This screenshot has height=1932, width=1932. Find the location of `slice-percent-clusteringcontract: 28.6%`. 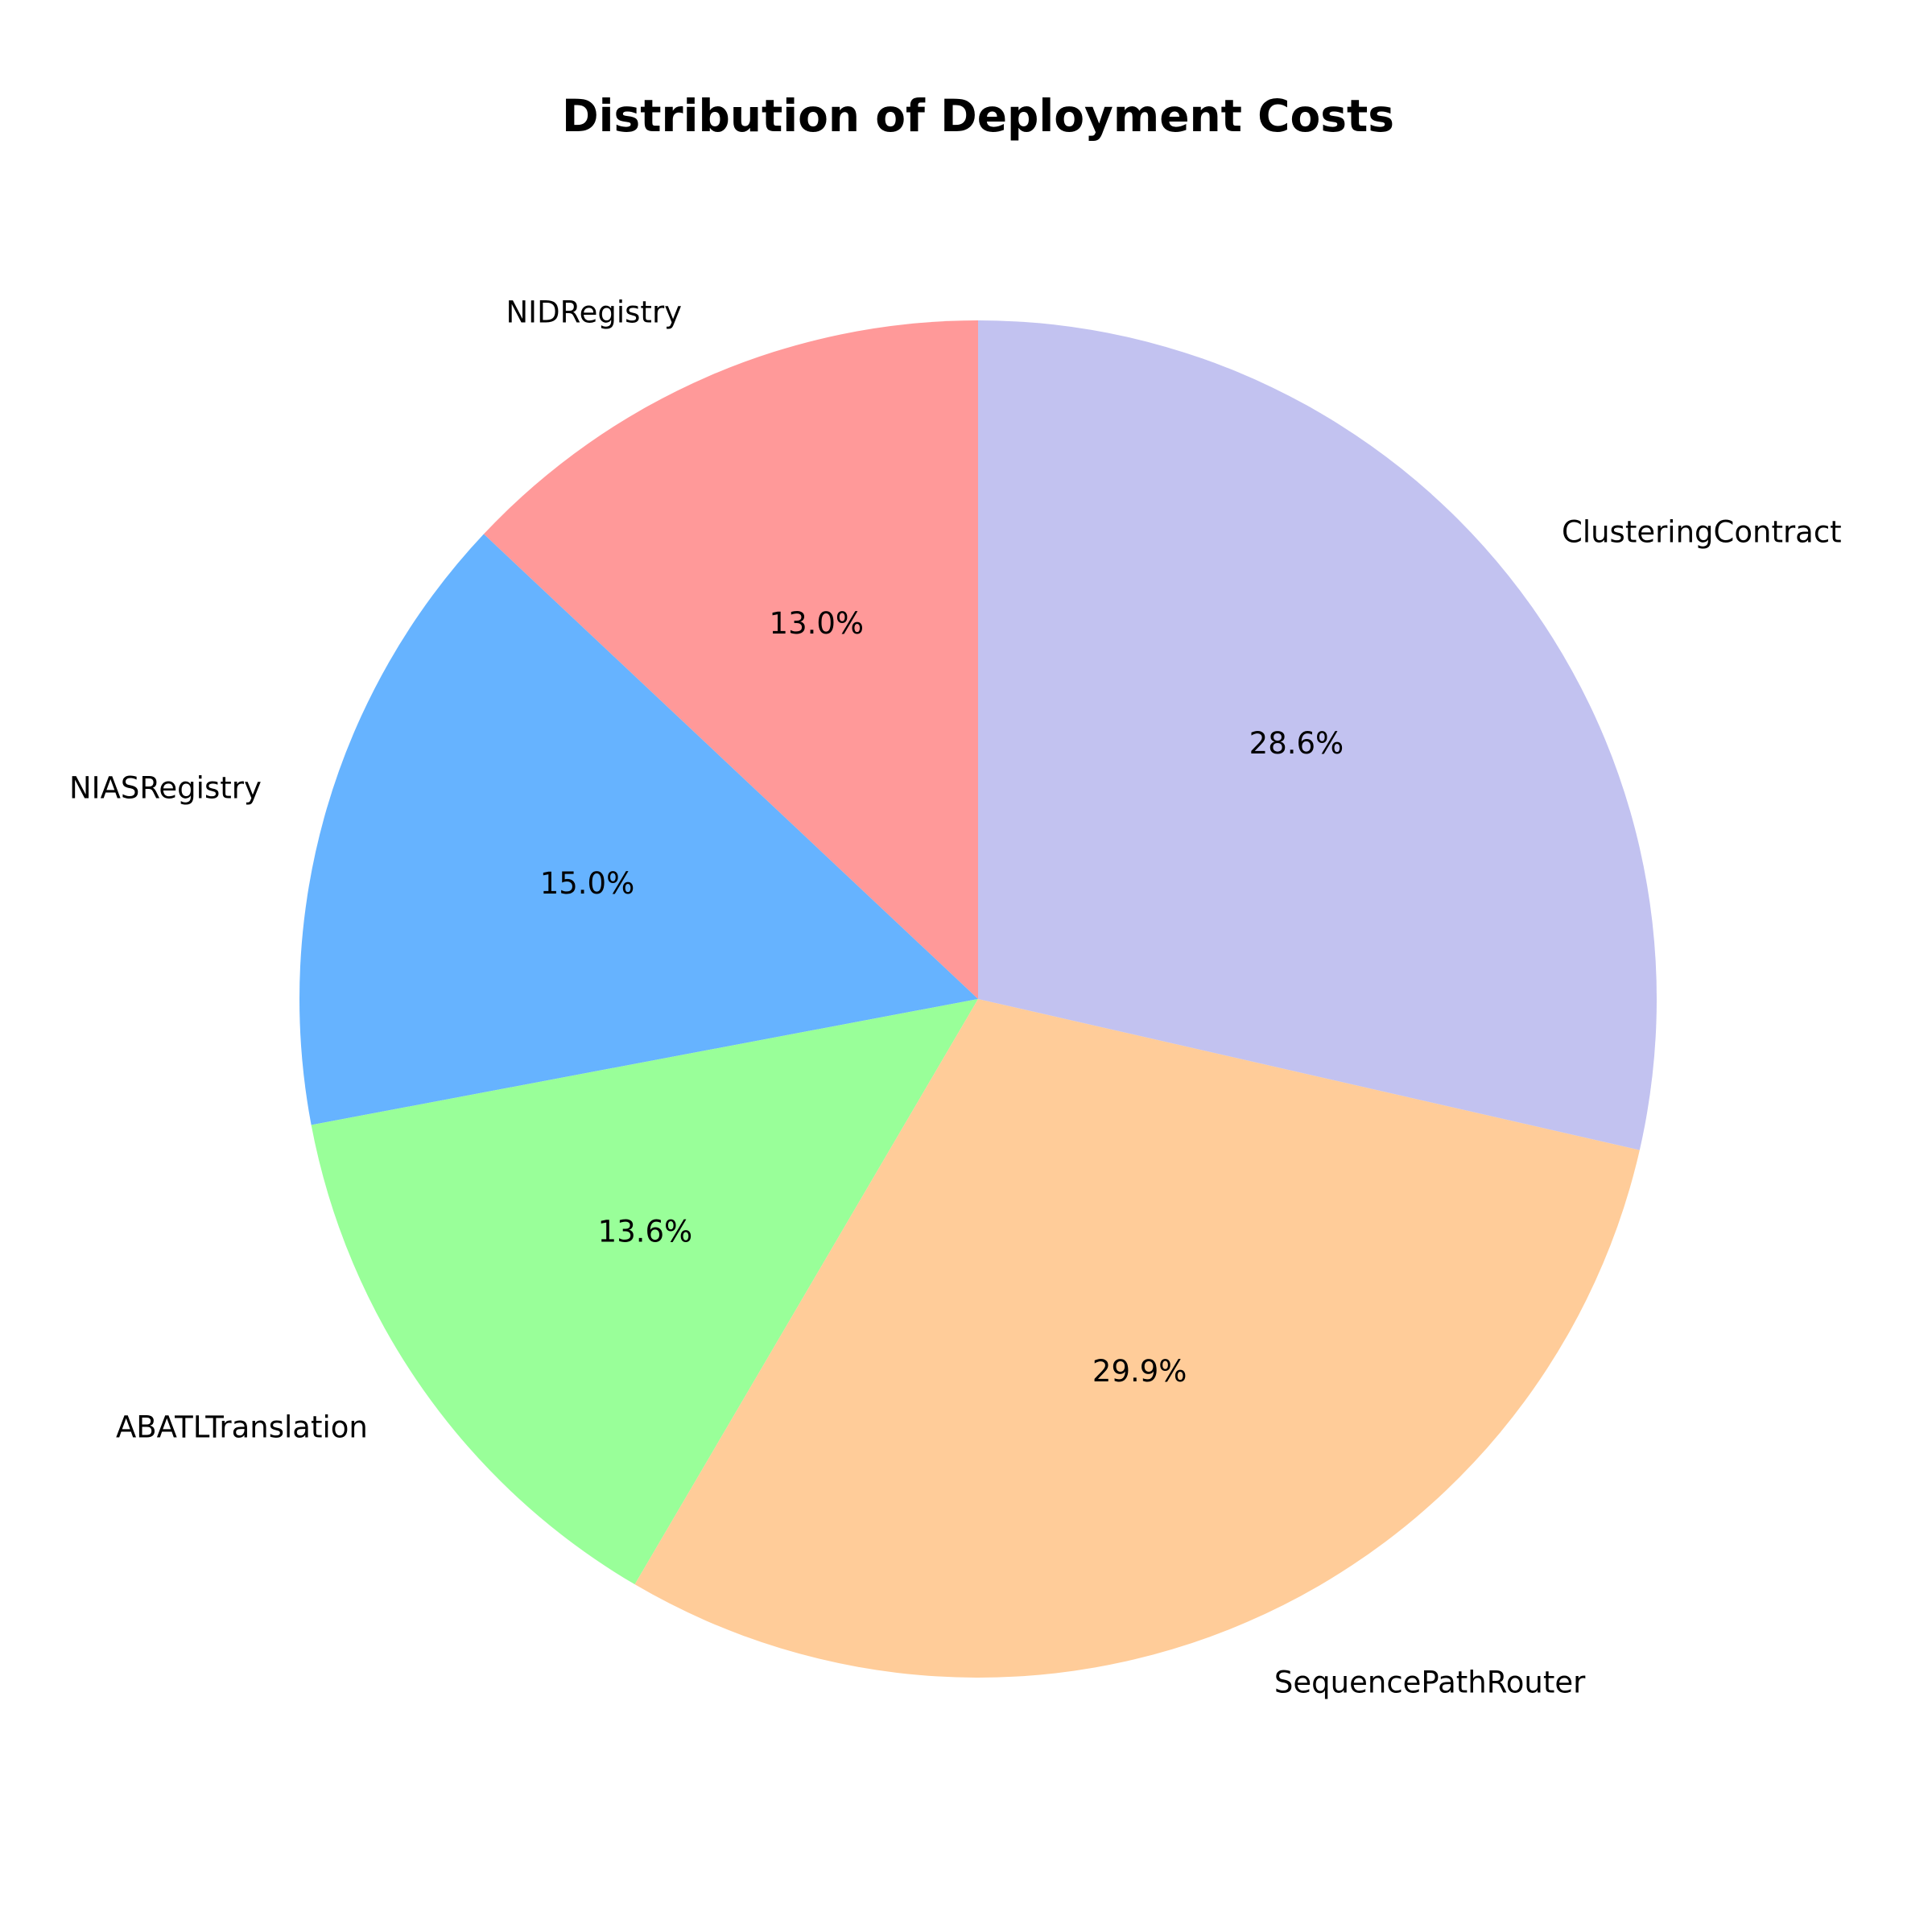

slice-percent-clusteringcontract: 28.6% is located at coordinates (1296, 743).